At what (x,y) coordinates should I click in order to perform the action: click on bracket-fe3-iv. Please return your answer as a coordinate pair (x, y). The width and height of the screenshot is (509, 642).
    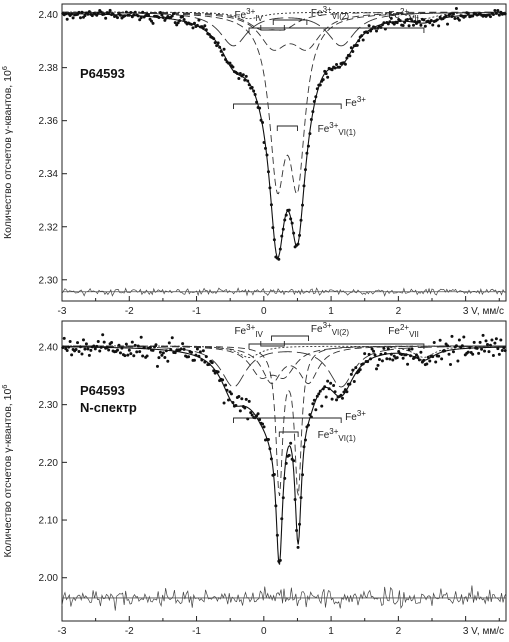
    Looking at the image, I should click on (272, 28).